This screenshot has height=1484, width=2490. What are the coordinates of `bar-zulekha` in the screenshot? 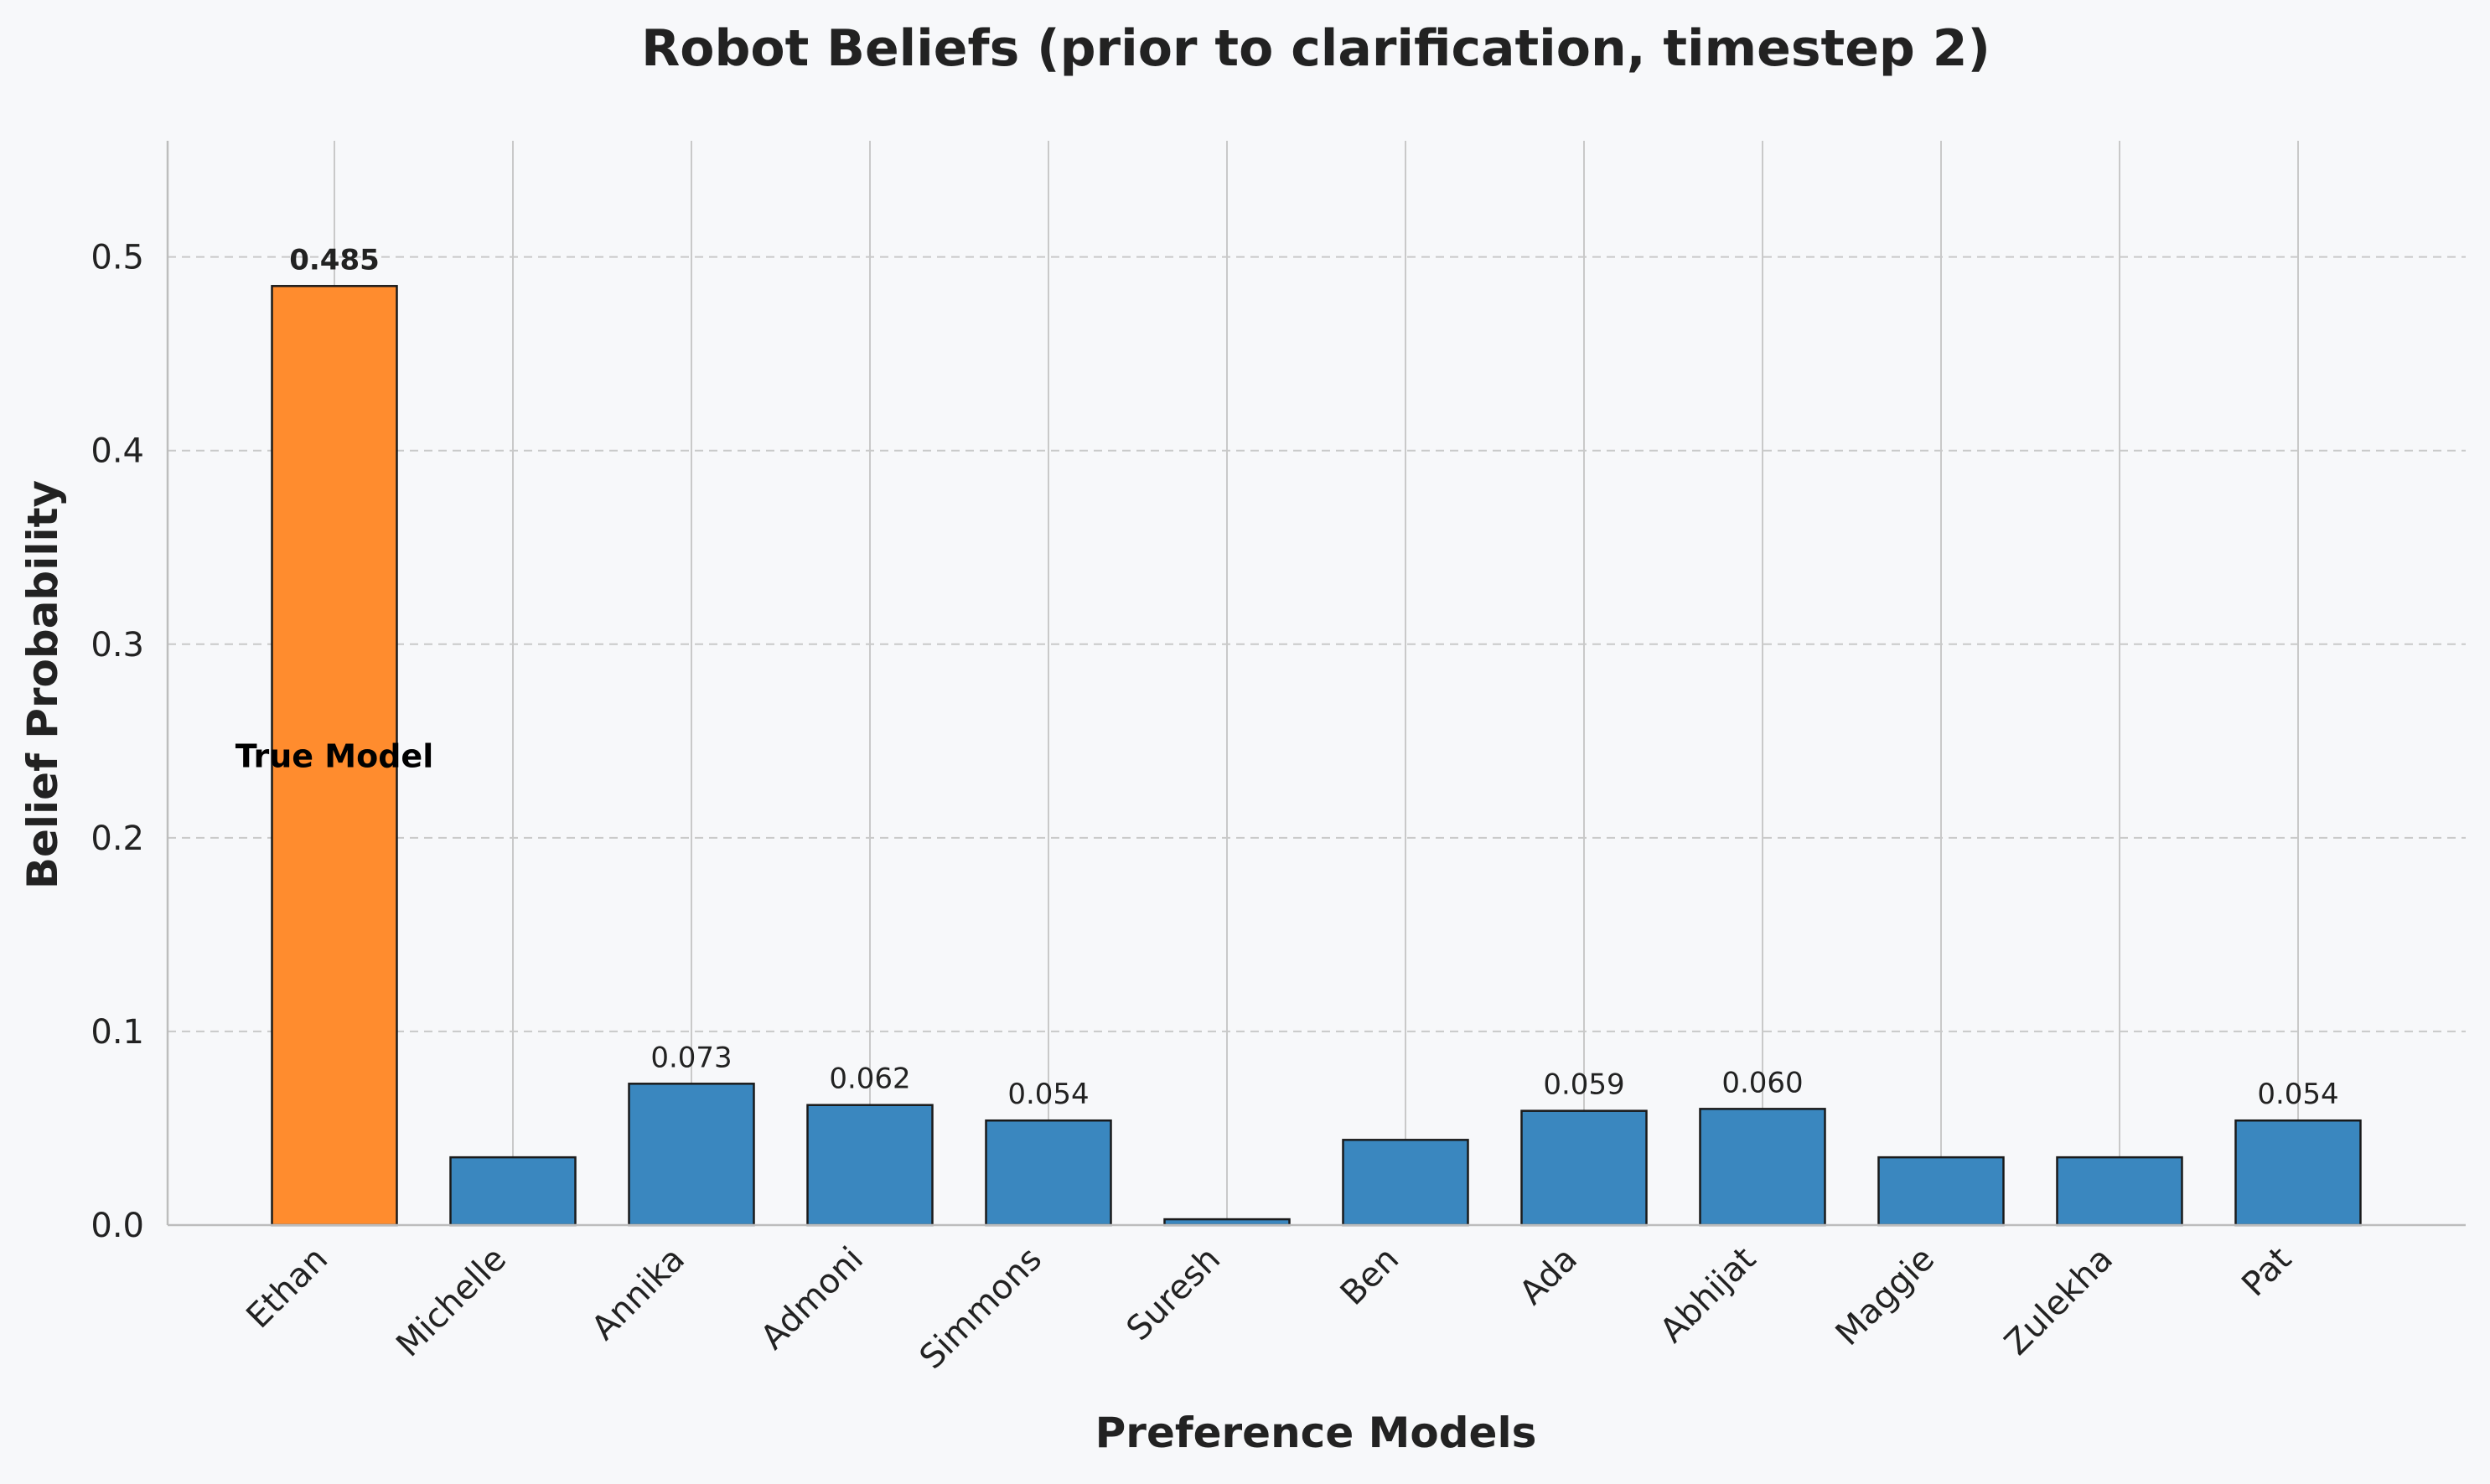 It's located at (2119, 1191).